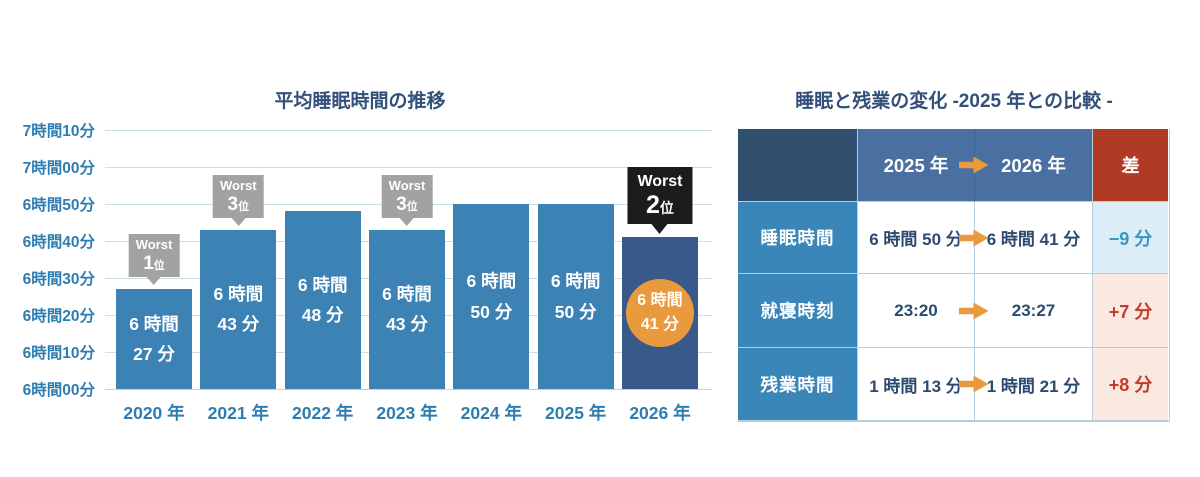 The height and width of the screenshot is (477, 1200). I want to click on x-axis-tick-label: 2025 年, so click(575, 413).